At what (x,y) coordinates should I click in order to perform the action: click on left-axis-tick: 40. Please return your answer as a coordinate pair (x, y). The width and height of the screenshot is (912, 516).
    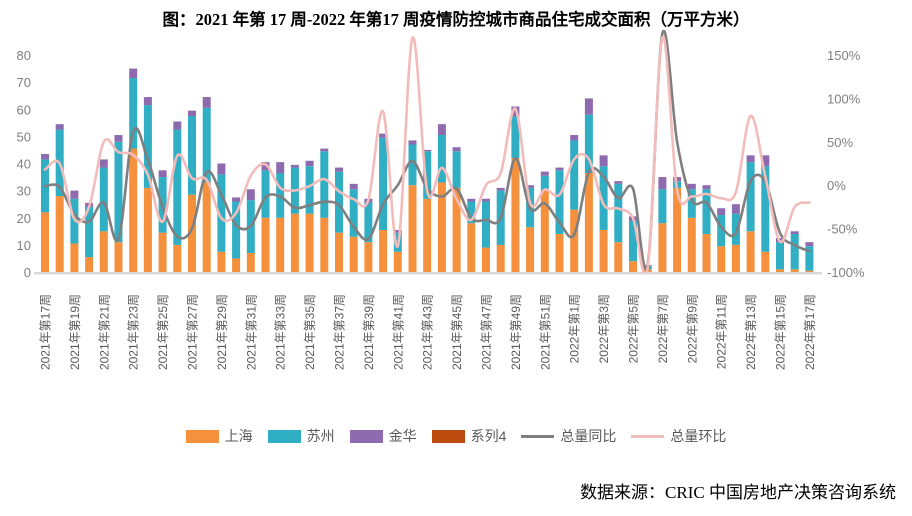
    Looking at the image, I should click on (24, 164).